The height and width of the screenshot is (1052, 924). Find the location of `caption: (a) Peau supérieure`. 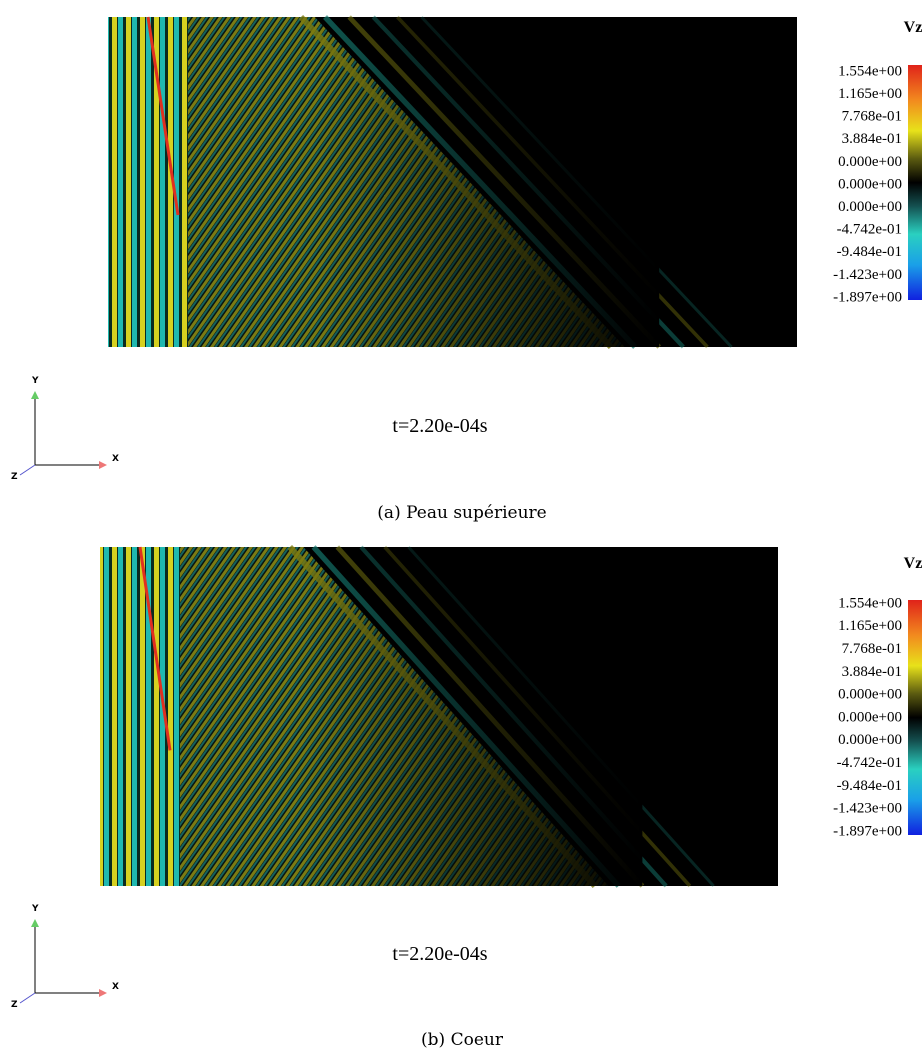

caption: (a) Peau supérieure is located at coordinates (461, 513).